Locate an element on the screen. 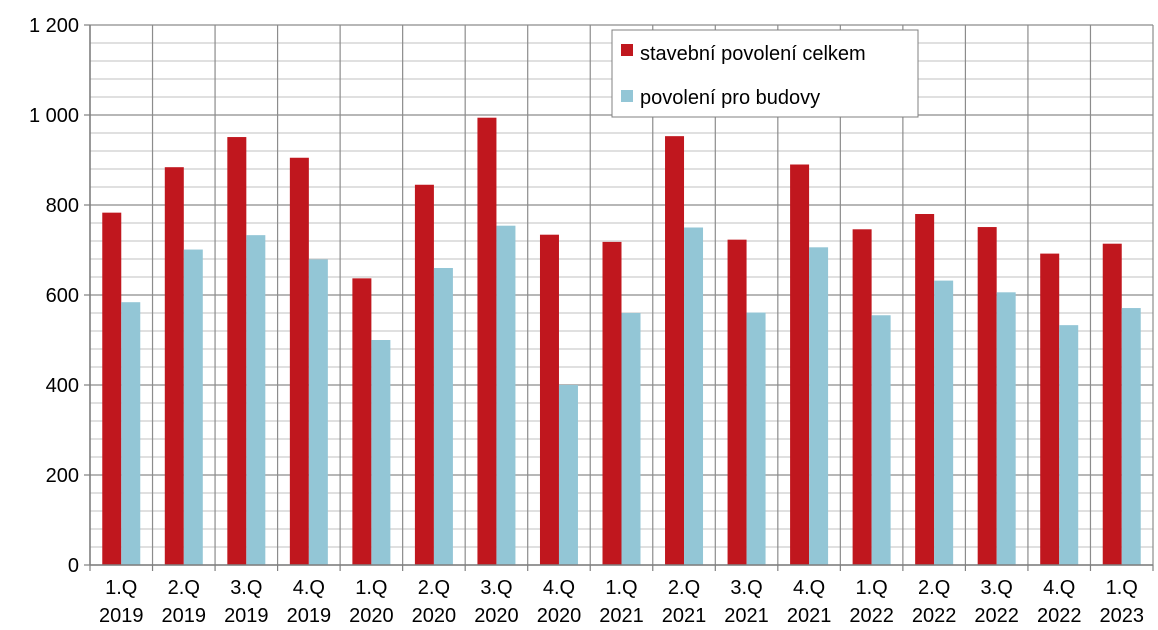 The width and height of the screenshot is (1158, 630). y-tick-label: 200 is located at coordinates (62, 476).